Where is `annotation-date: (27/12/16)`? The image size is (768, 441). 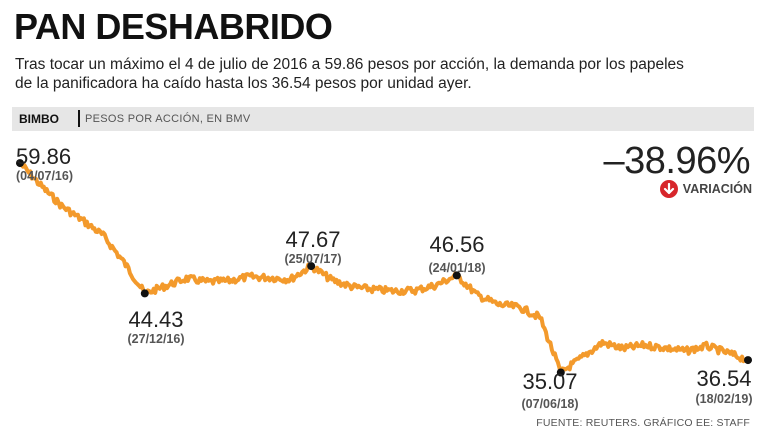 annotation-date: (27/12/16) is located at coordinates (156, 339).